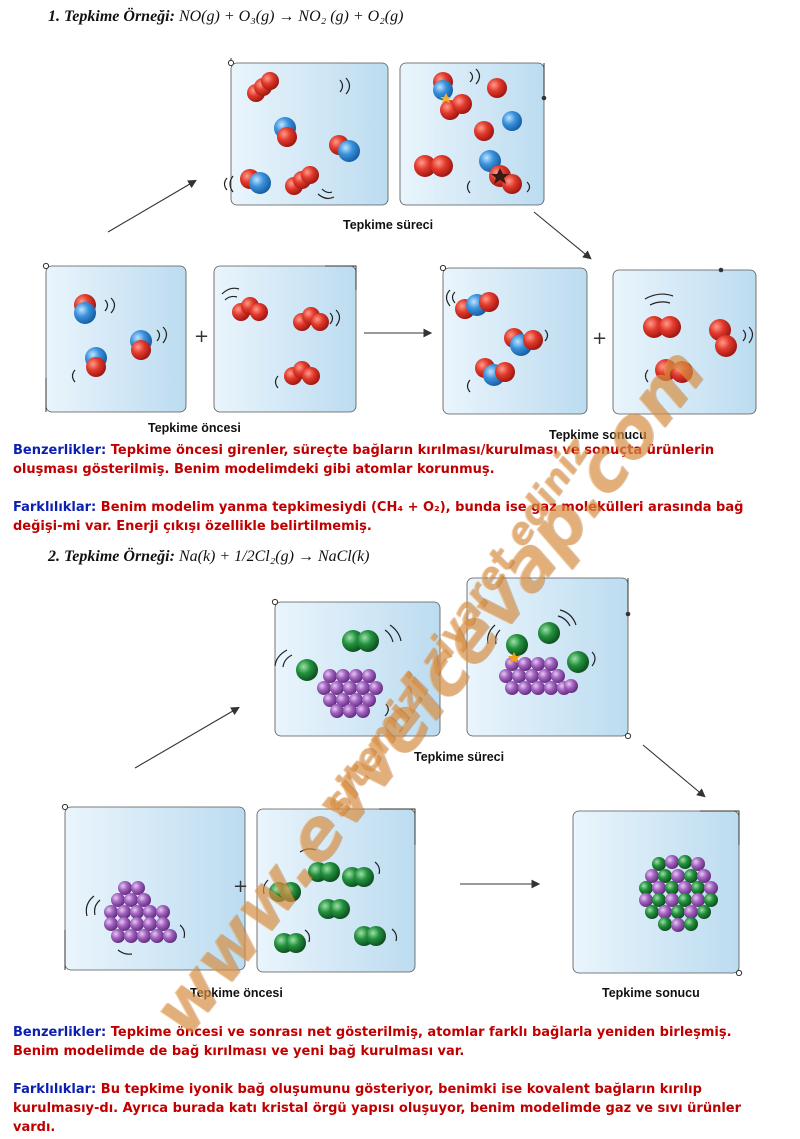 This screenshot has height=1139, width=800. Describe the element at coordinates (674, 771) in the screenshot. I see `ex2-arrow-to-result` at that location.